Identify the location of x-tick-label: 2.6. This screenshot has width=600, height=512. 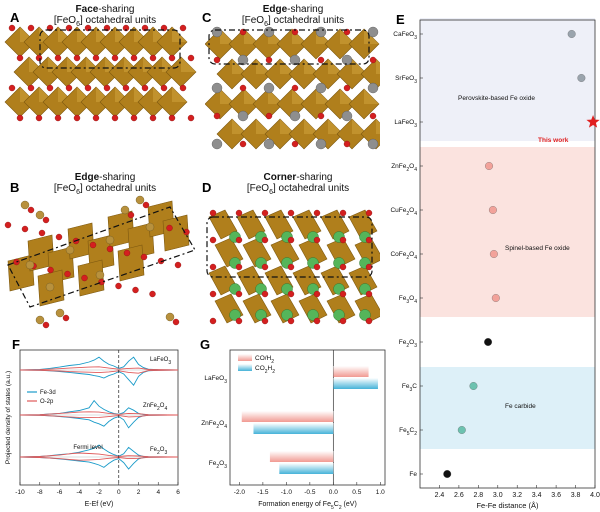
(459, 495).